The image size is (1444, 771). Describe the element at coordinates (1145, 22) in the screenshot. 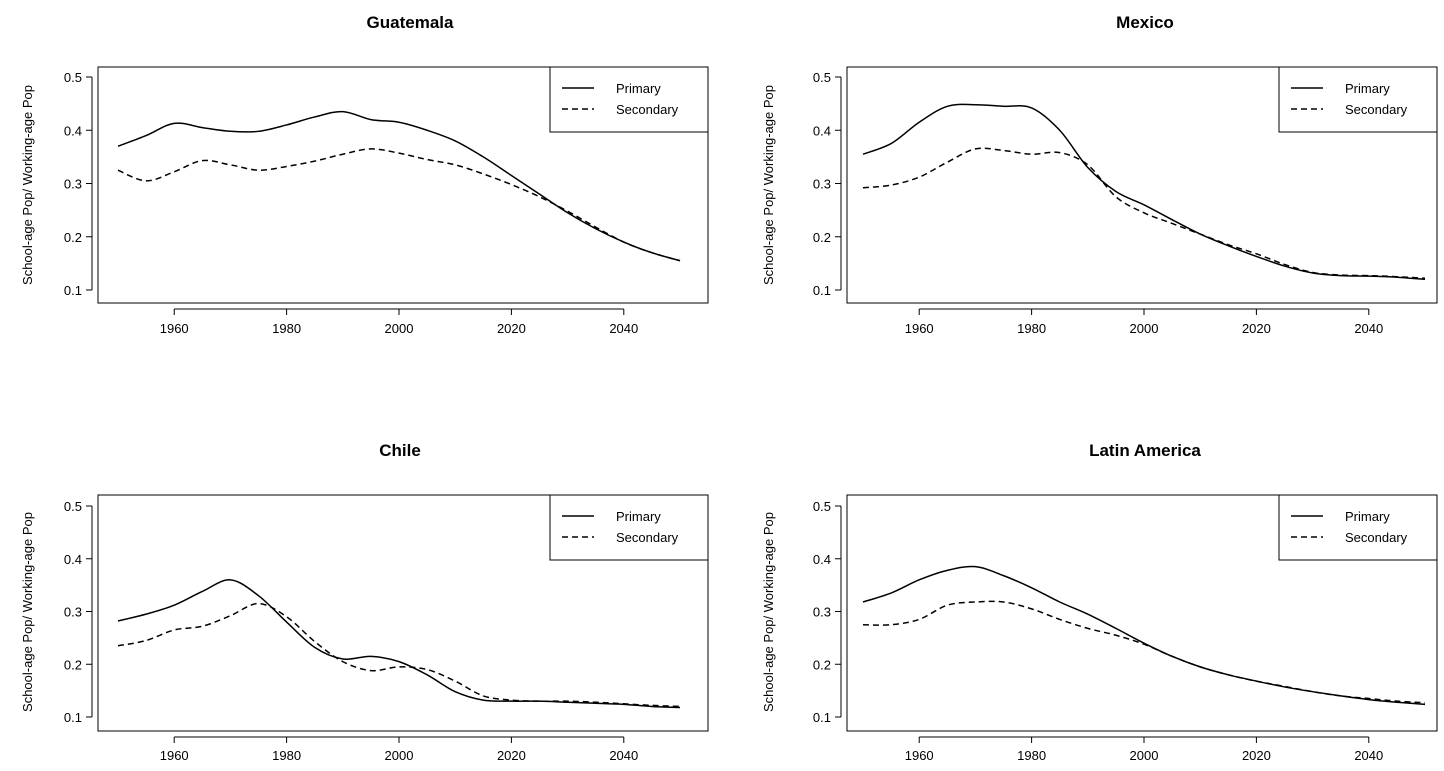

I see `chart-title: Mexico` at that location.